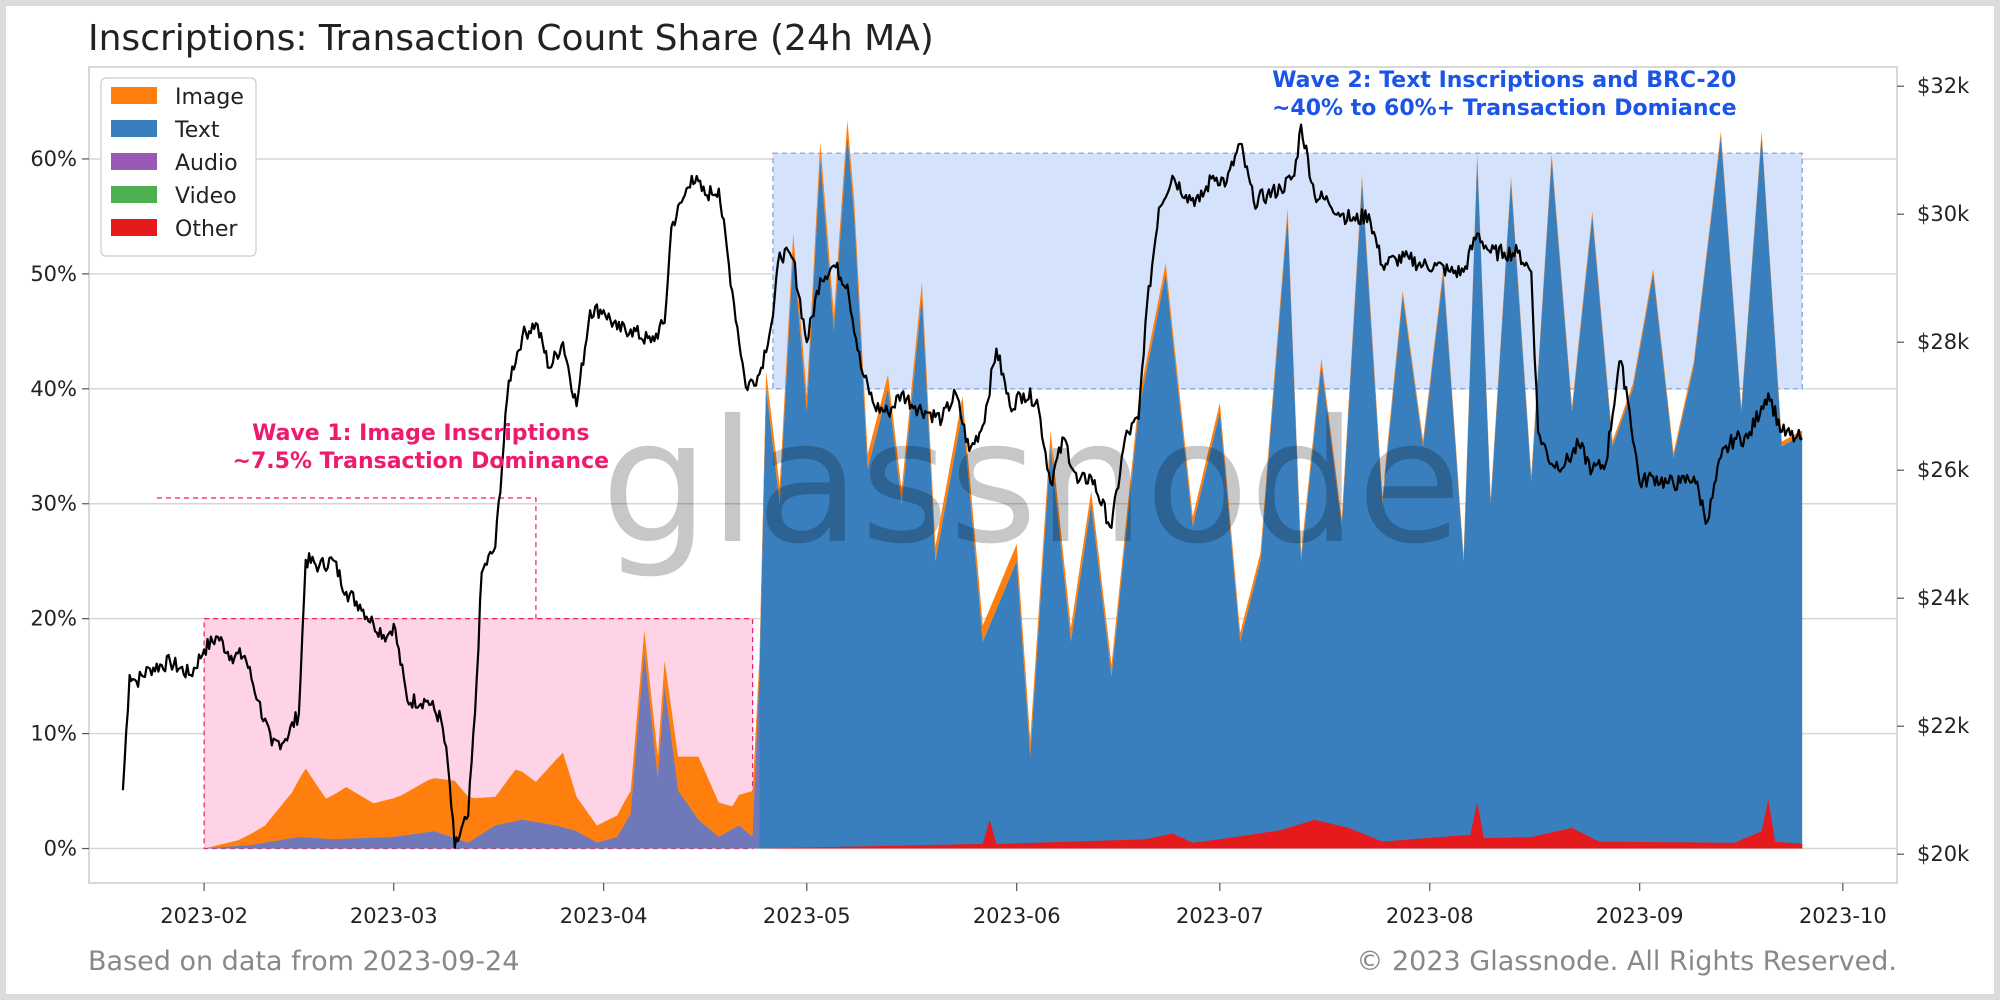 This screenshot has height=1000, width=2000. What do you see at coordinates (1843, 916) in the screenshot?
I see `x-tick-label: 2023-10` at bounding box center [1843, 916].